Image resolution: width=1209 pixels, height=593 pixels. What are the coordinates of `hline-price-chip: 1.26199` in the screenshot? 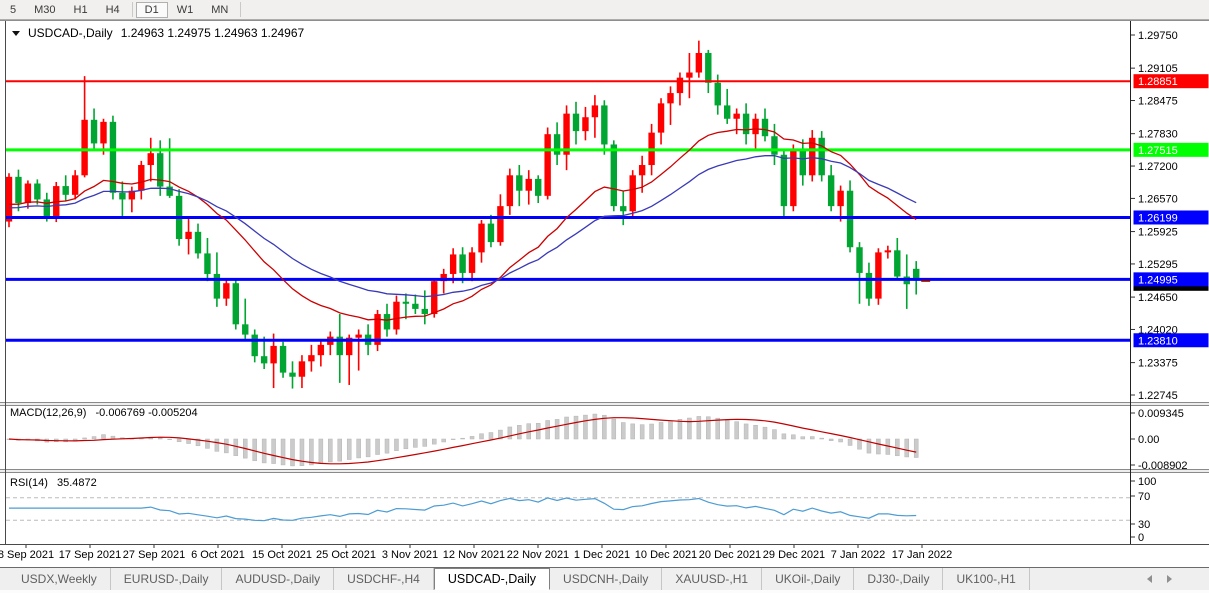 It's located at (1171, 217).